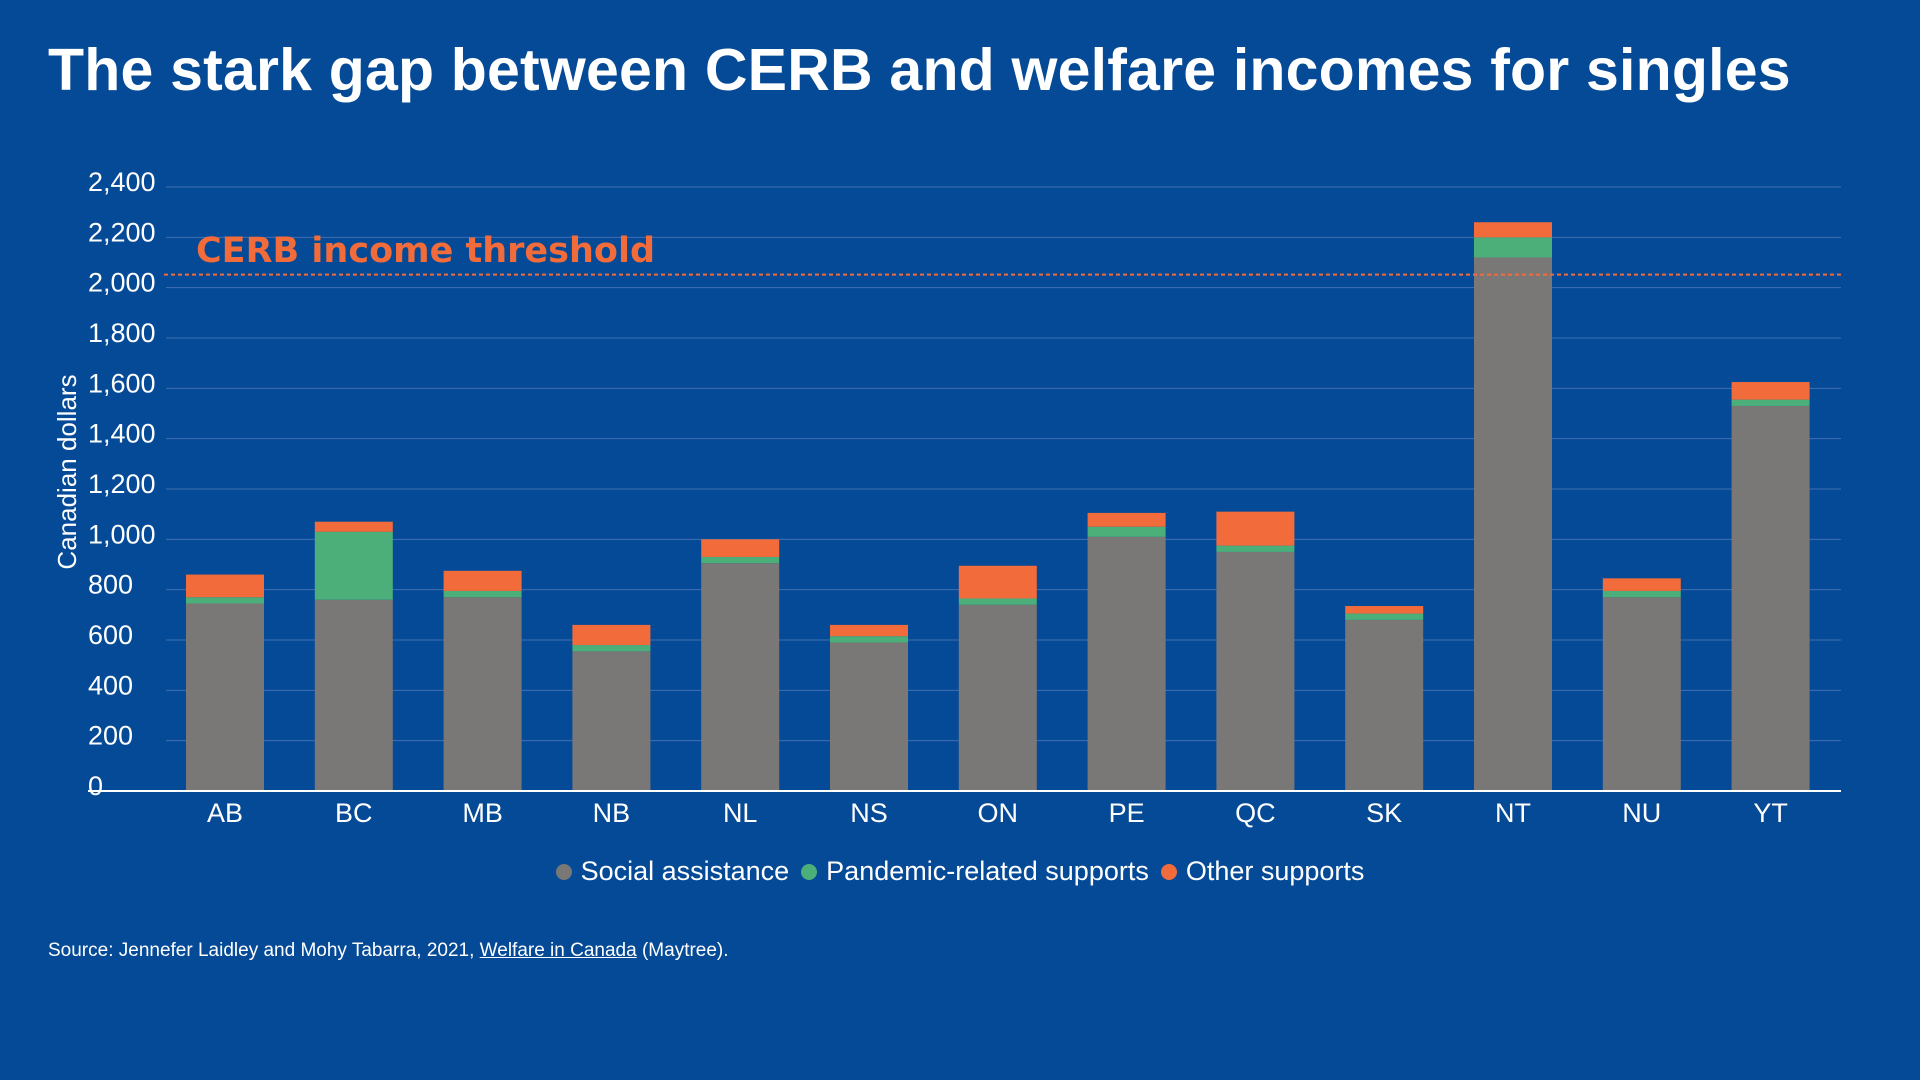 The image size is (1920, 1080). I want to click on legend-item-pandemic-supports: Pandemic-related supports, so click(975, 871).